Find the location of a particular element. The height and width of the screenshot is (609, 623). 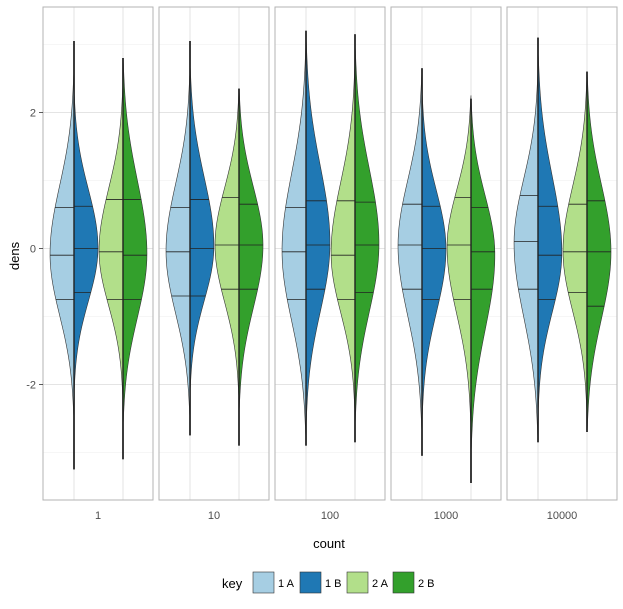

legend: key 1 A 1 B 2 A 2 B is located at coordinates (328, 582).